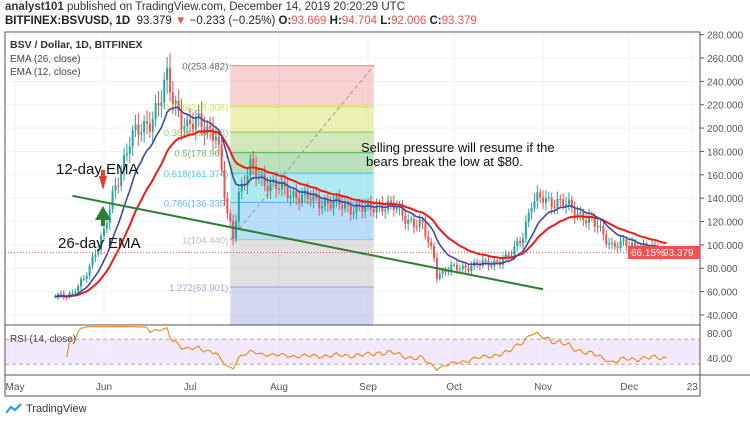 This screenshot has height=426, width=750. What do you see at coordinates (43, 339) in the screenshot?
I see `legend-rsi: RSI (14, close)` at bounding box center [43, 339].